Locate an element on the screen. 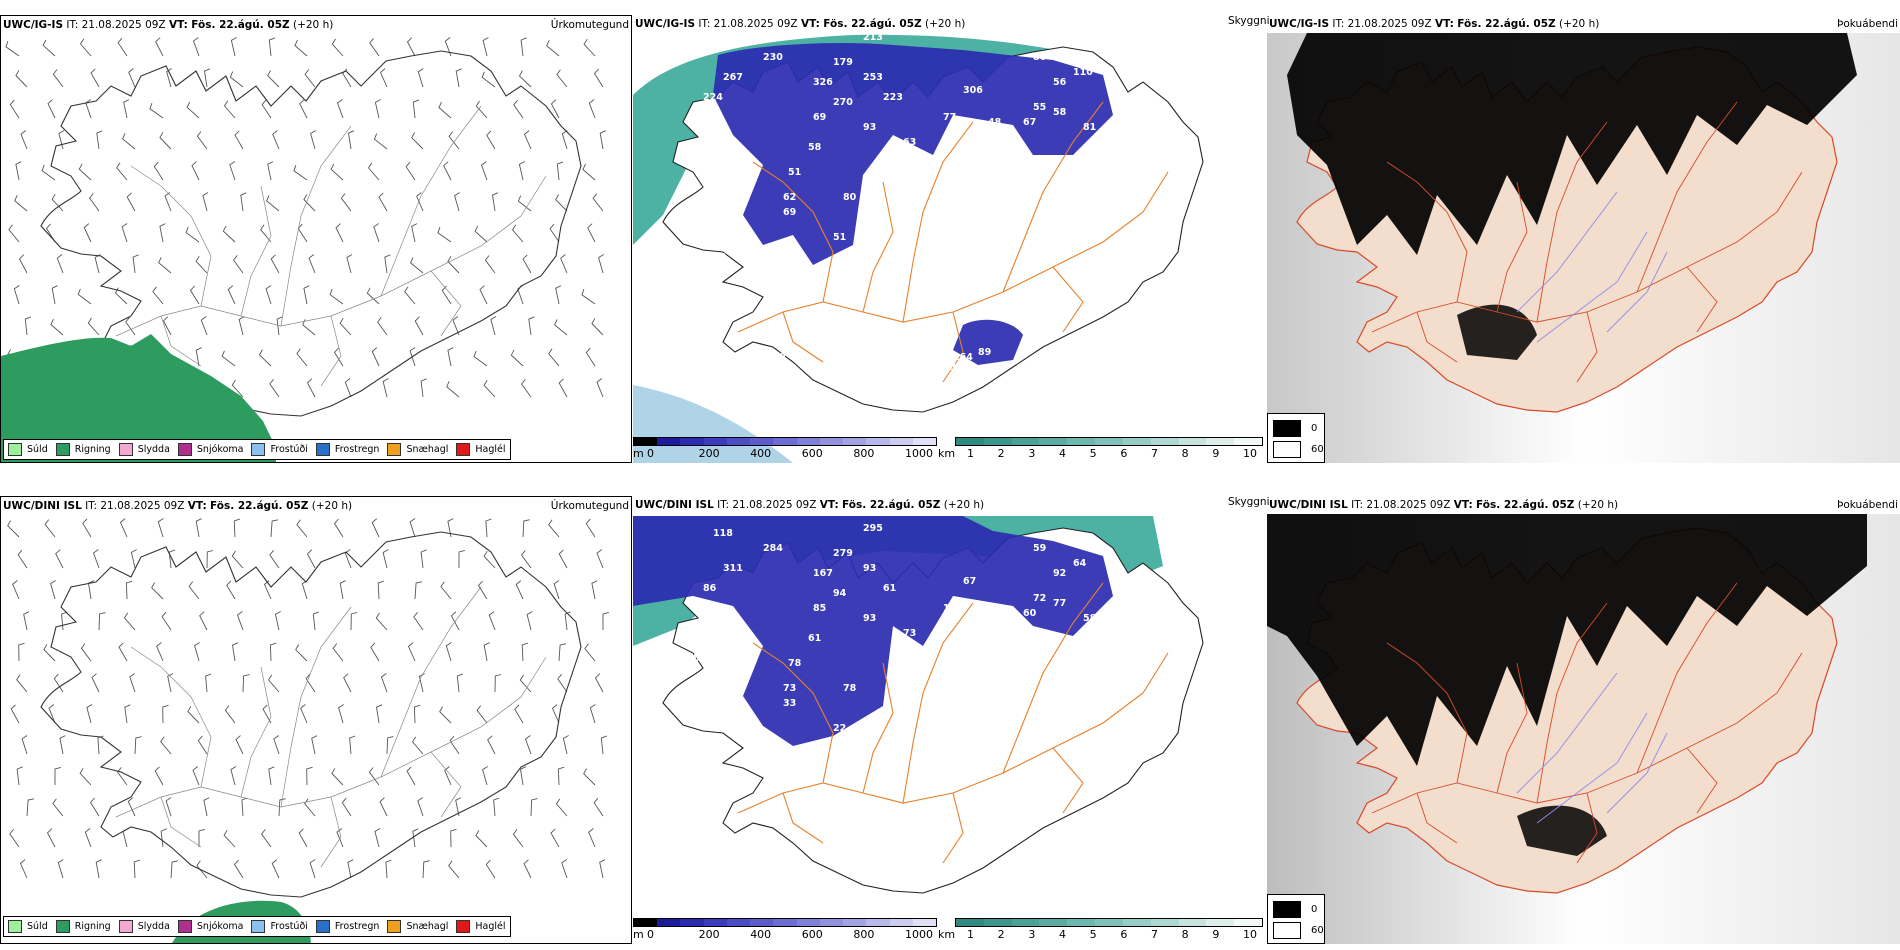 The width and height of the screenshot is (1900, 950). fog-legend-label: 0 is located at coordinates (1314, 909).